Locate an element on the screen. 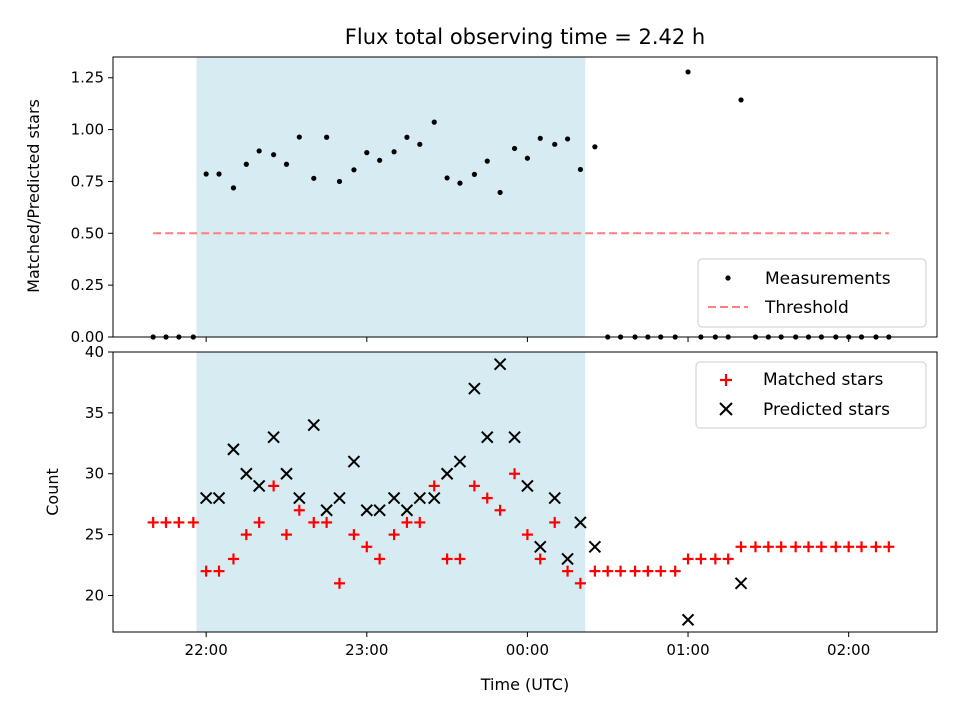 The image size is (960, 720). ratio-legend-box is located at coordinates (812, 293).